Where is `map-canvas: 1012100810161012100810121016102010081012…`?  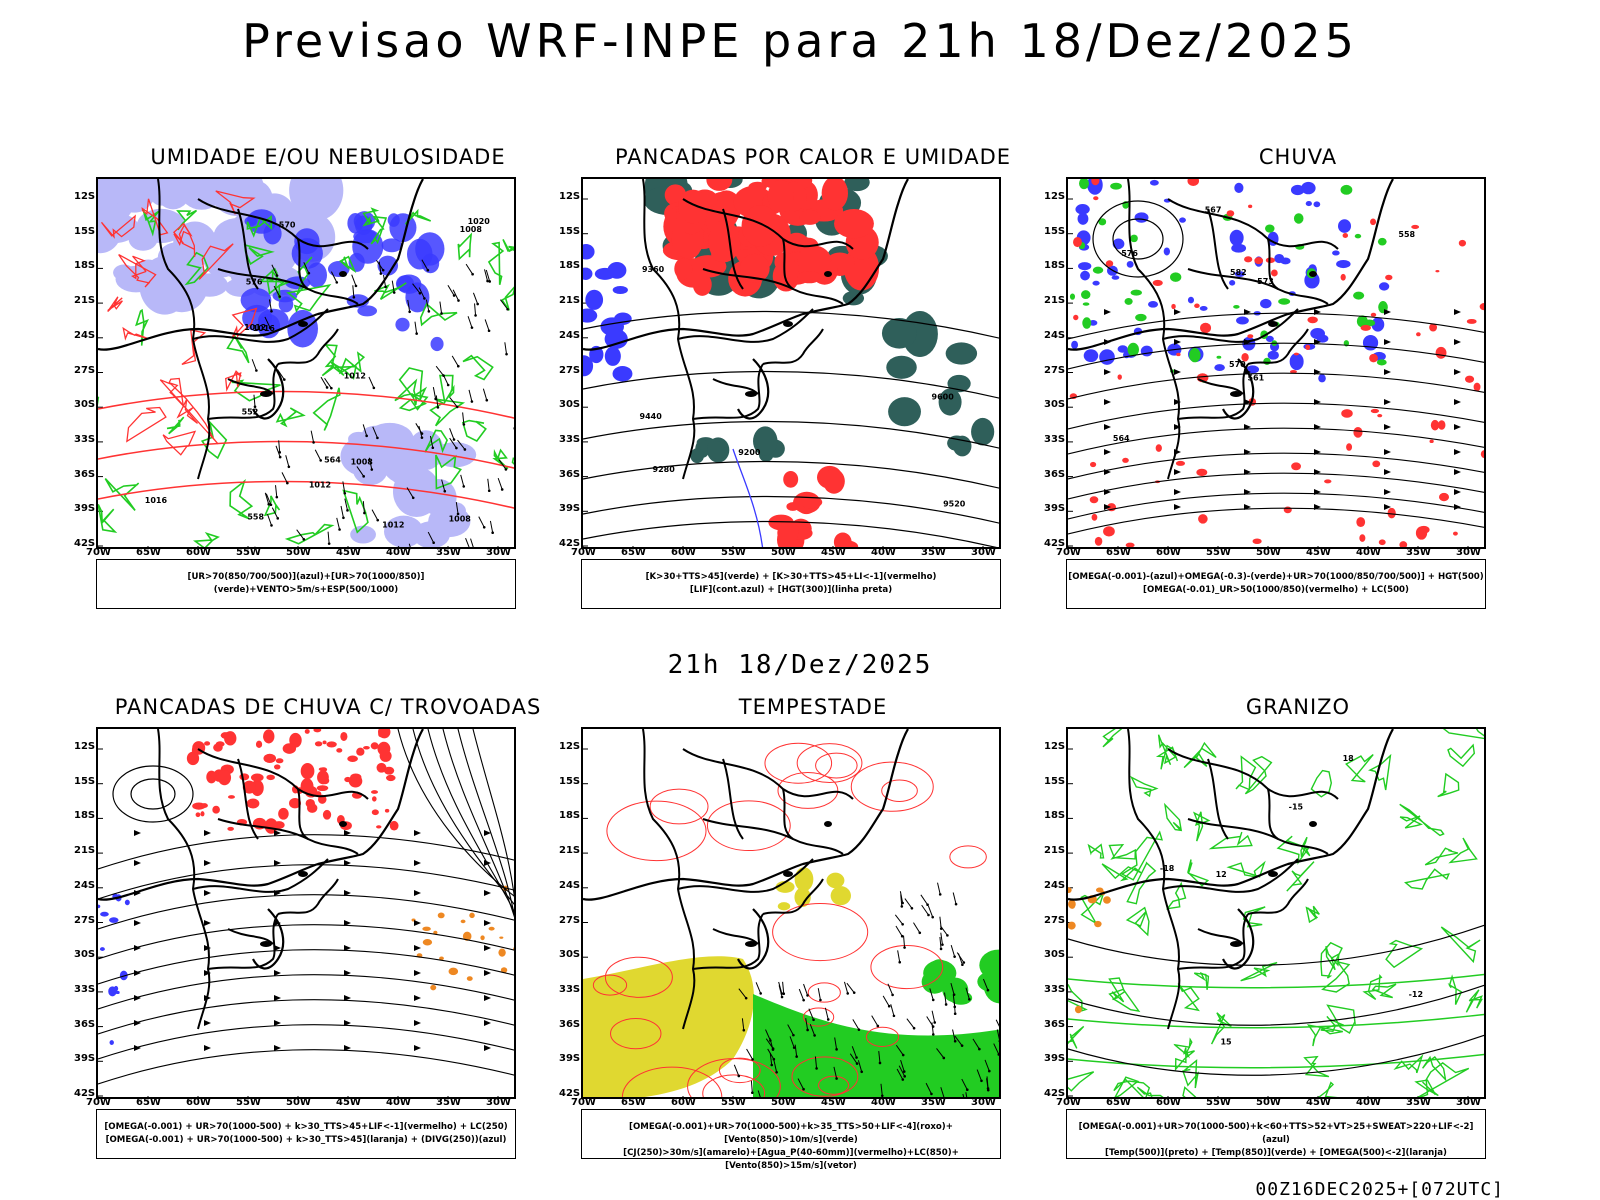 map-canvas: 1012100810161012100810121016102010081012… is located at coordinates (306, 363).